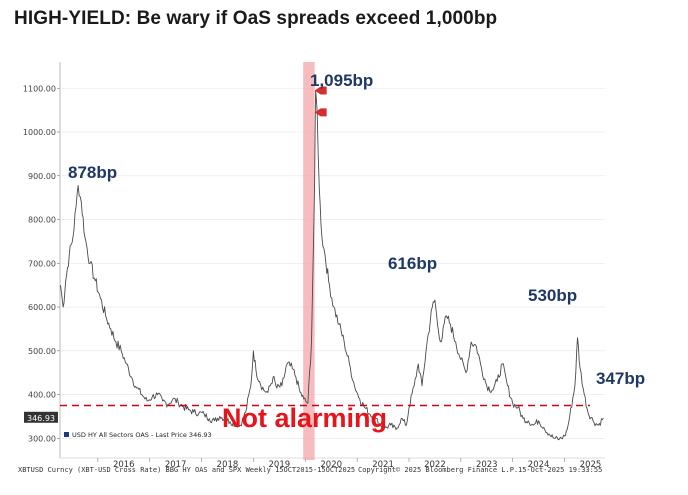 The image size is (688, 495). What do you see at coordinates (412, 263) in the screenshot?
I see `annotation-616bp: 616bp` at bounding box center [412, 263].